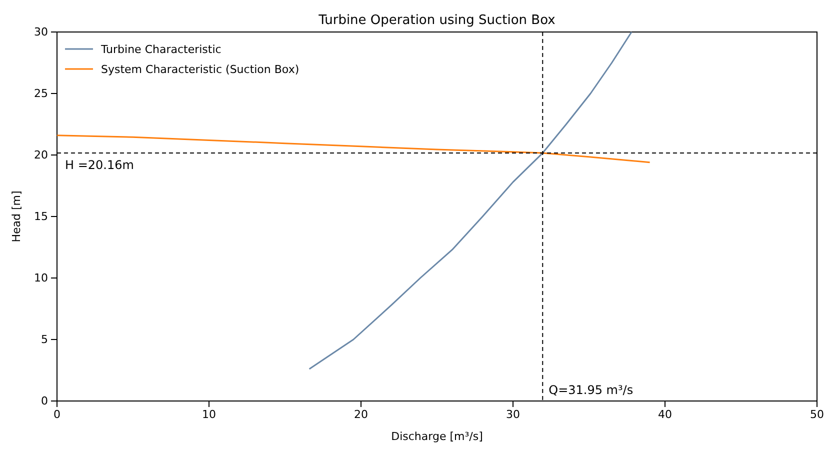  Describe the element at coordinates (513, 414) in the screenshot. I see `x-tick-label: 30` at that location.